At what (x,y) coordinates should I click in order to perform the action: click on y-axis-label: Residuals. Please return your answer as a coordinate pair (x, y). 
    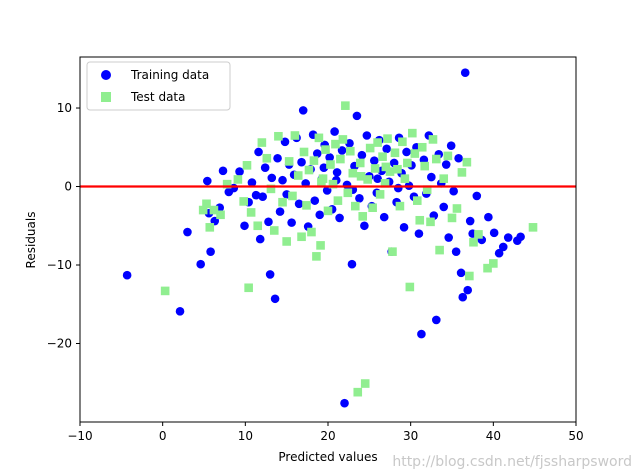
    Looking at the image, I should click on (31, 240).